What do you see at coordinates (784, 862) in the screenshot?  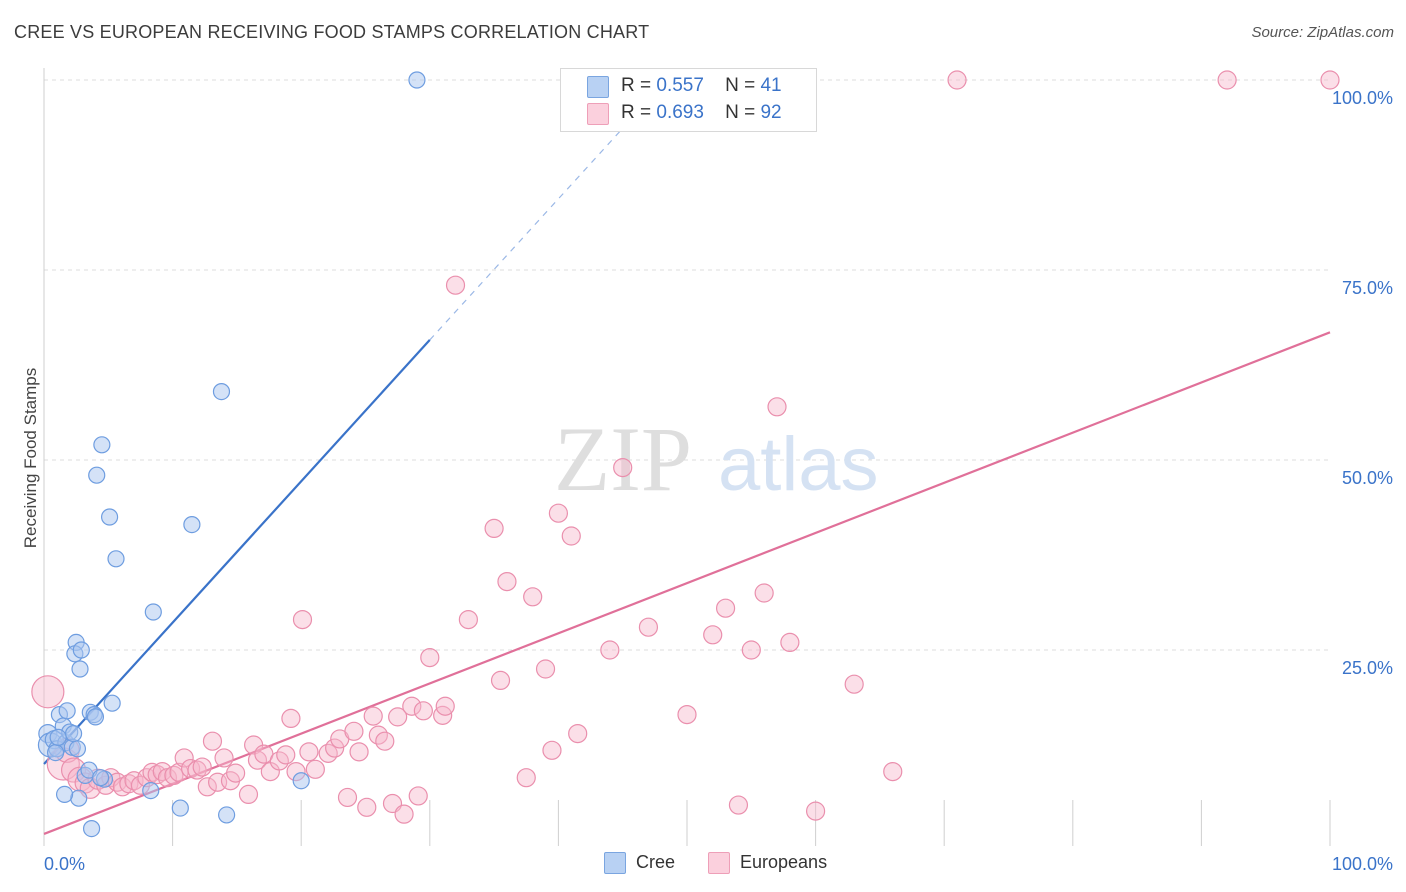 I see `europeans-legend-label: Europeans` at bounding box center [784, 862].